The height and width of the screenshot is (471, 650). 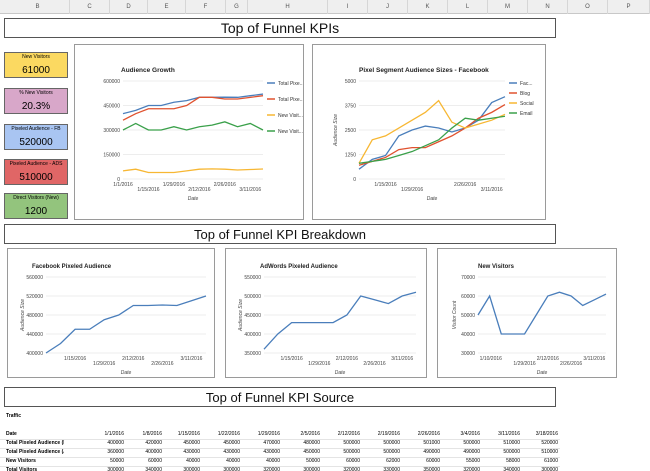 What do you see at coordinates (525, 94) in the screenshot?
I see `legend-label: Blog` at bounding box center [525, 94].